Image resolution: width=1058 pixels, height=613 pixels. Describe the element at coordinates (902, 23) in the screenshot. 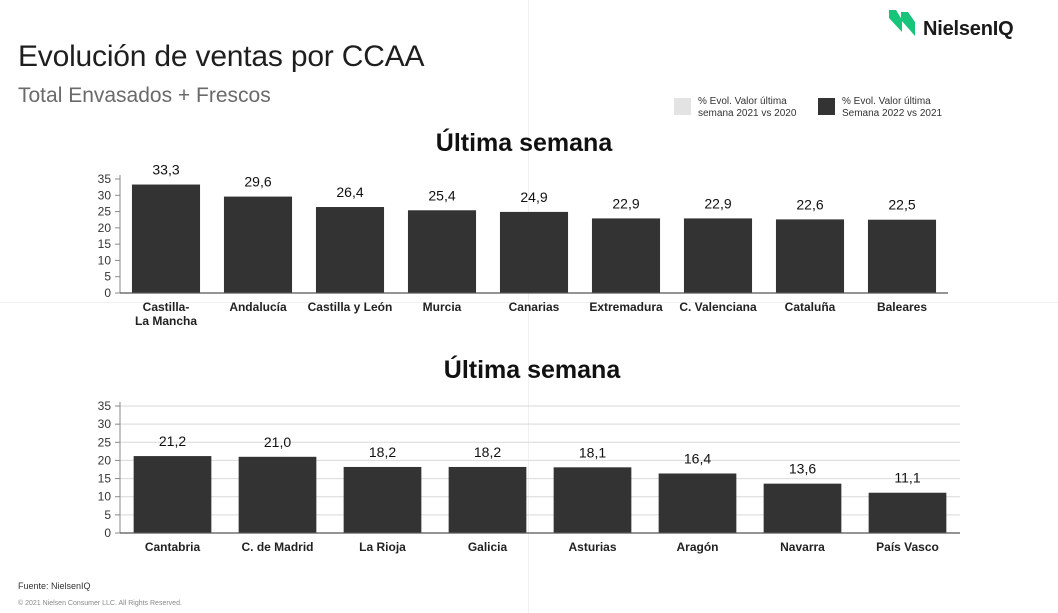

I see `nielseniq-mark-icon` at that location.